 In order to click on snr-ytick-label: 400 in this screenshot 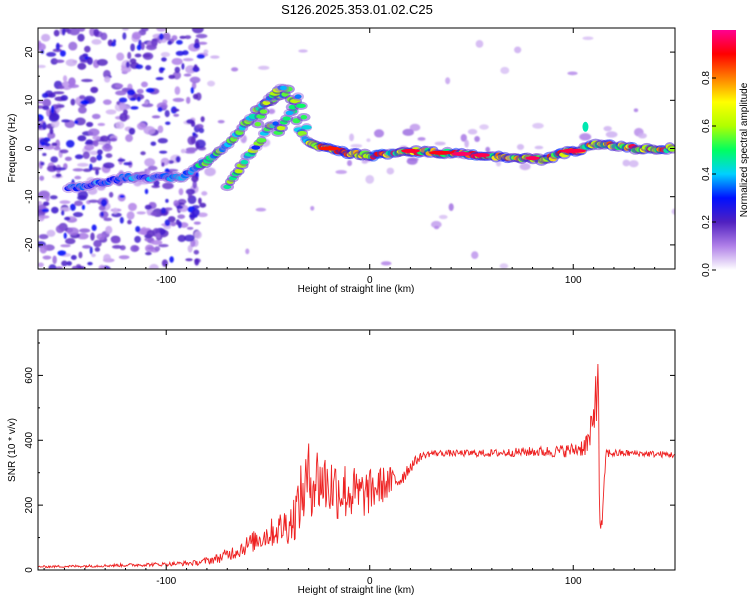, I will do `click(29, 439)`.